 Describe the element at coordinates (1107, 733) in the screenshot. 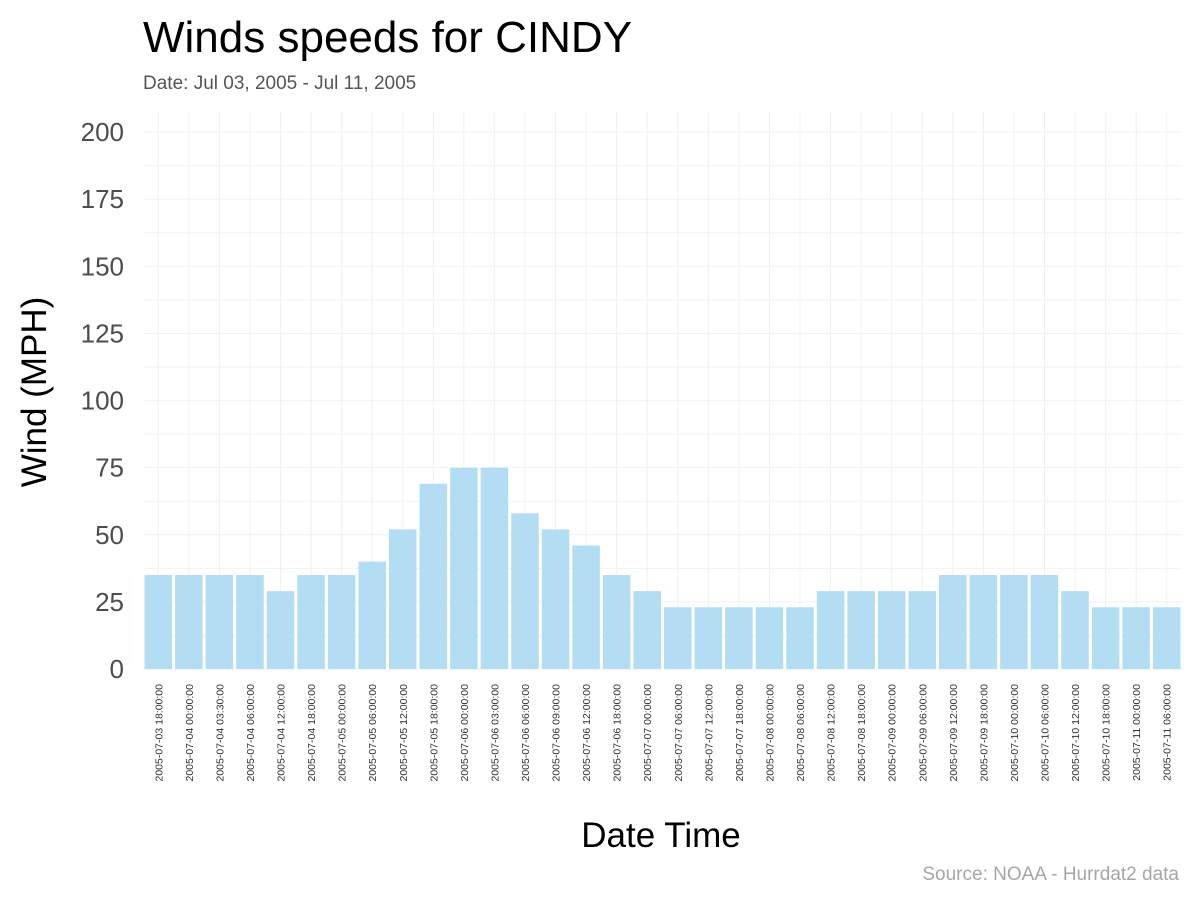

I see `x-tick-label: 2005-07-10 18:00:00` at that location.